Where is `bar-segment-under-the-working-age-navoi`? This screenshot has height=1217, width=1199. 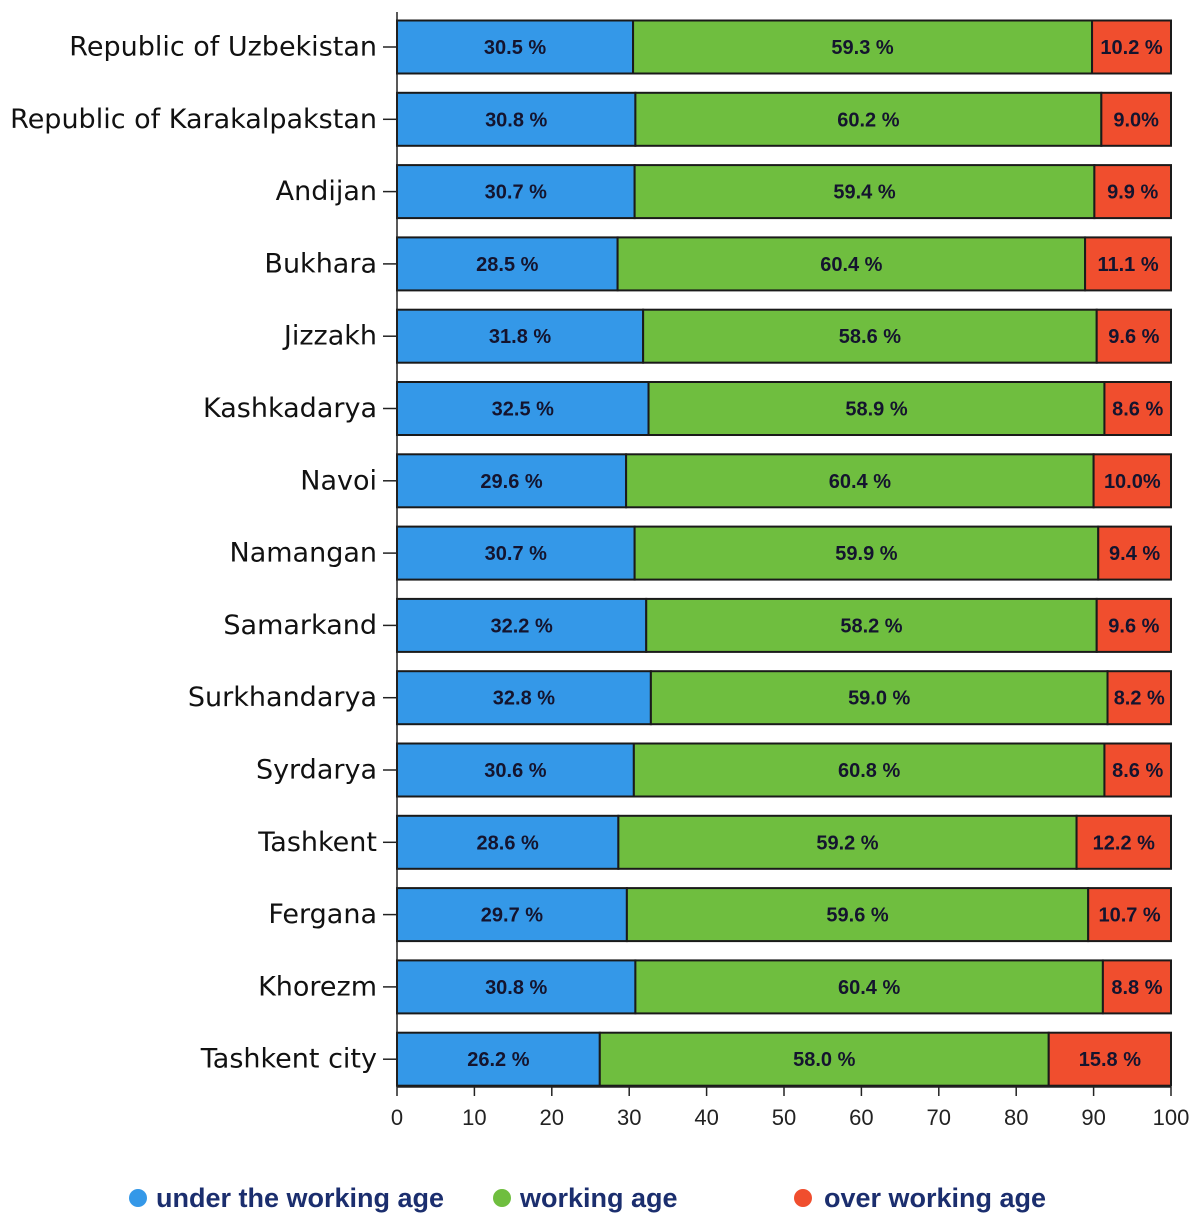
bar-segment-under-the-working-age-navoi is located at coordinates (512, 481).